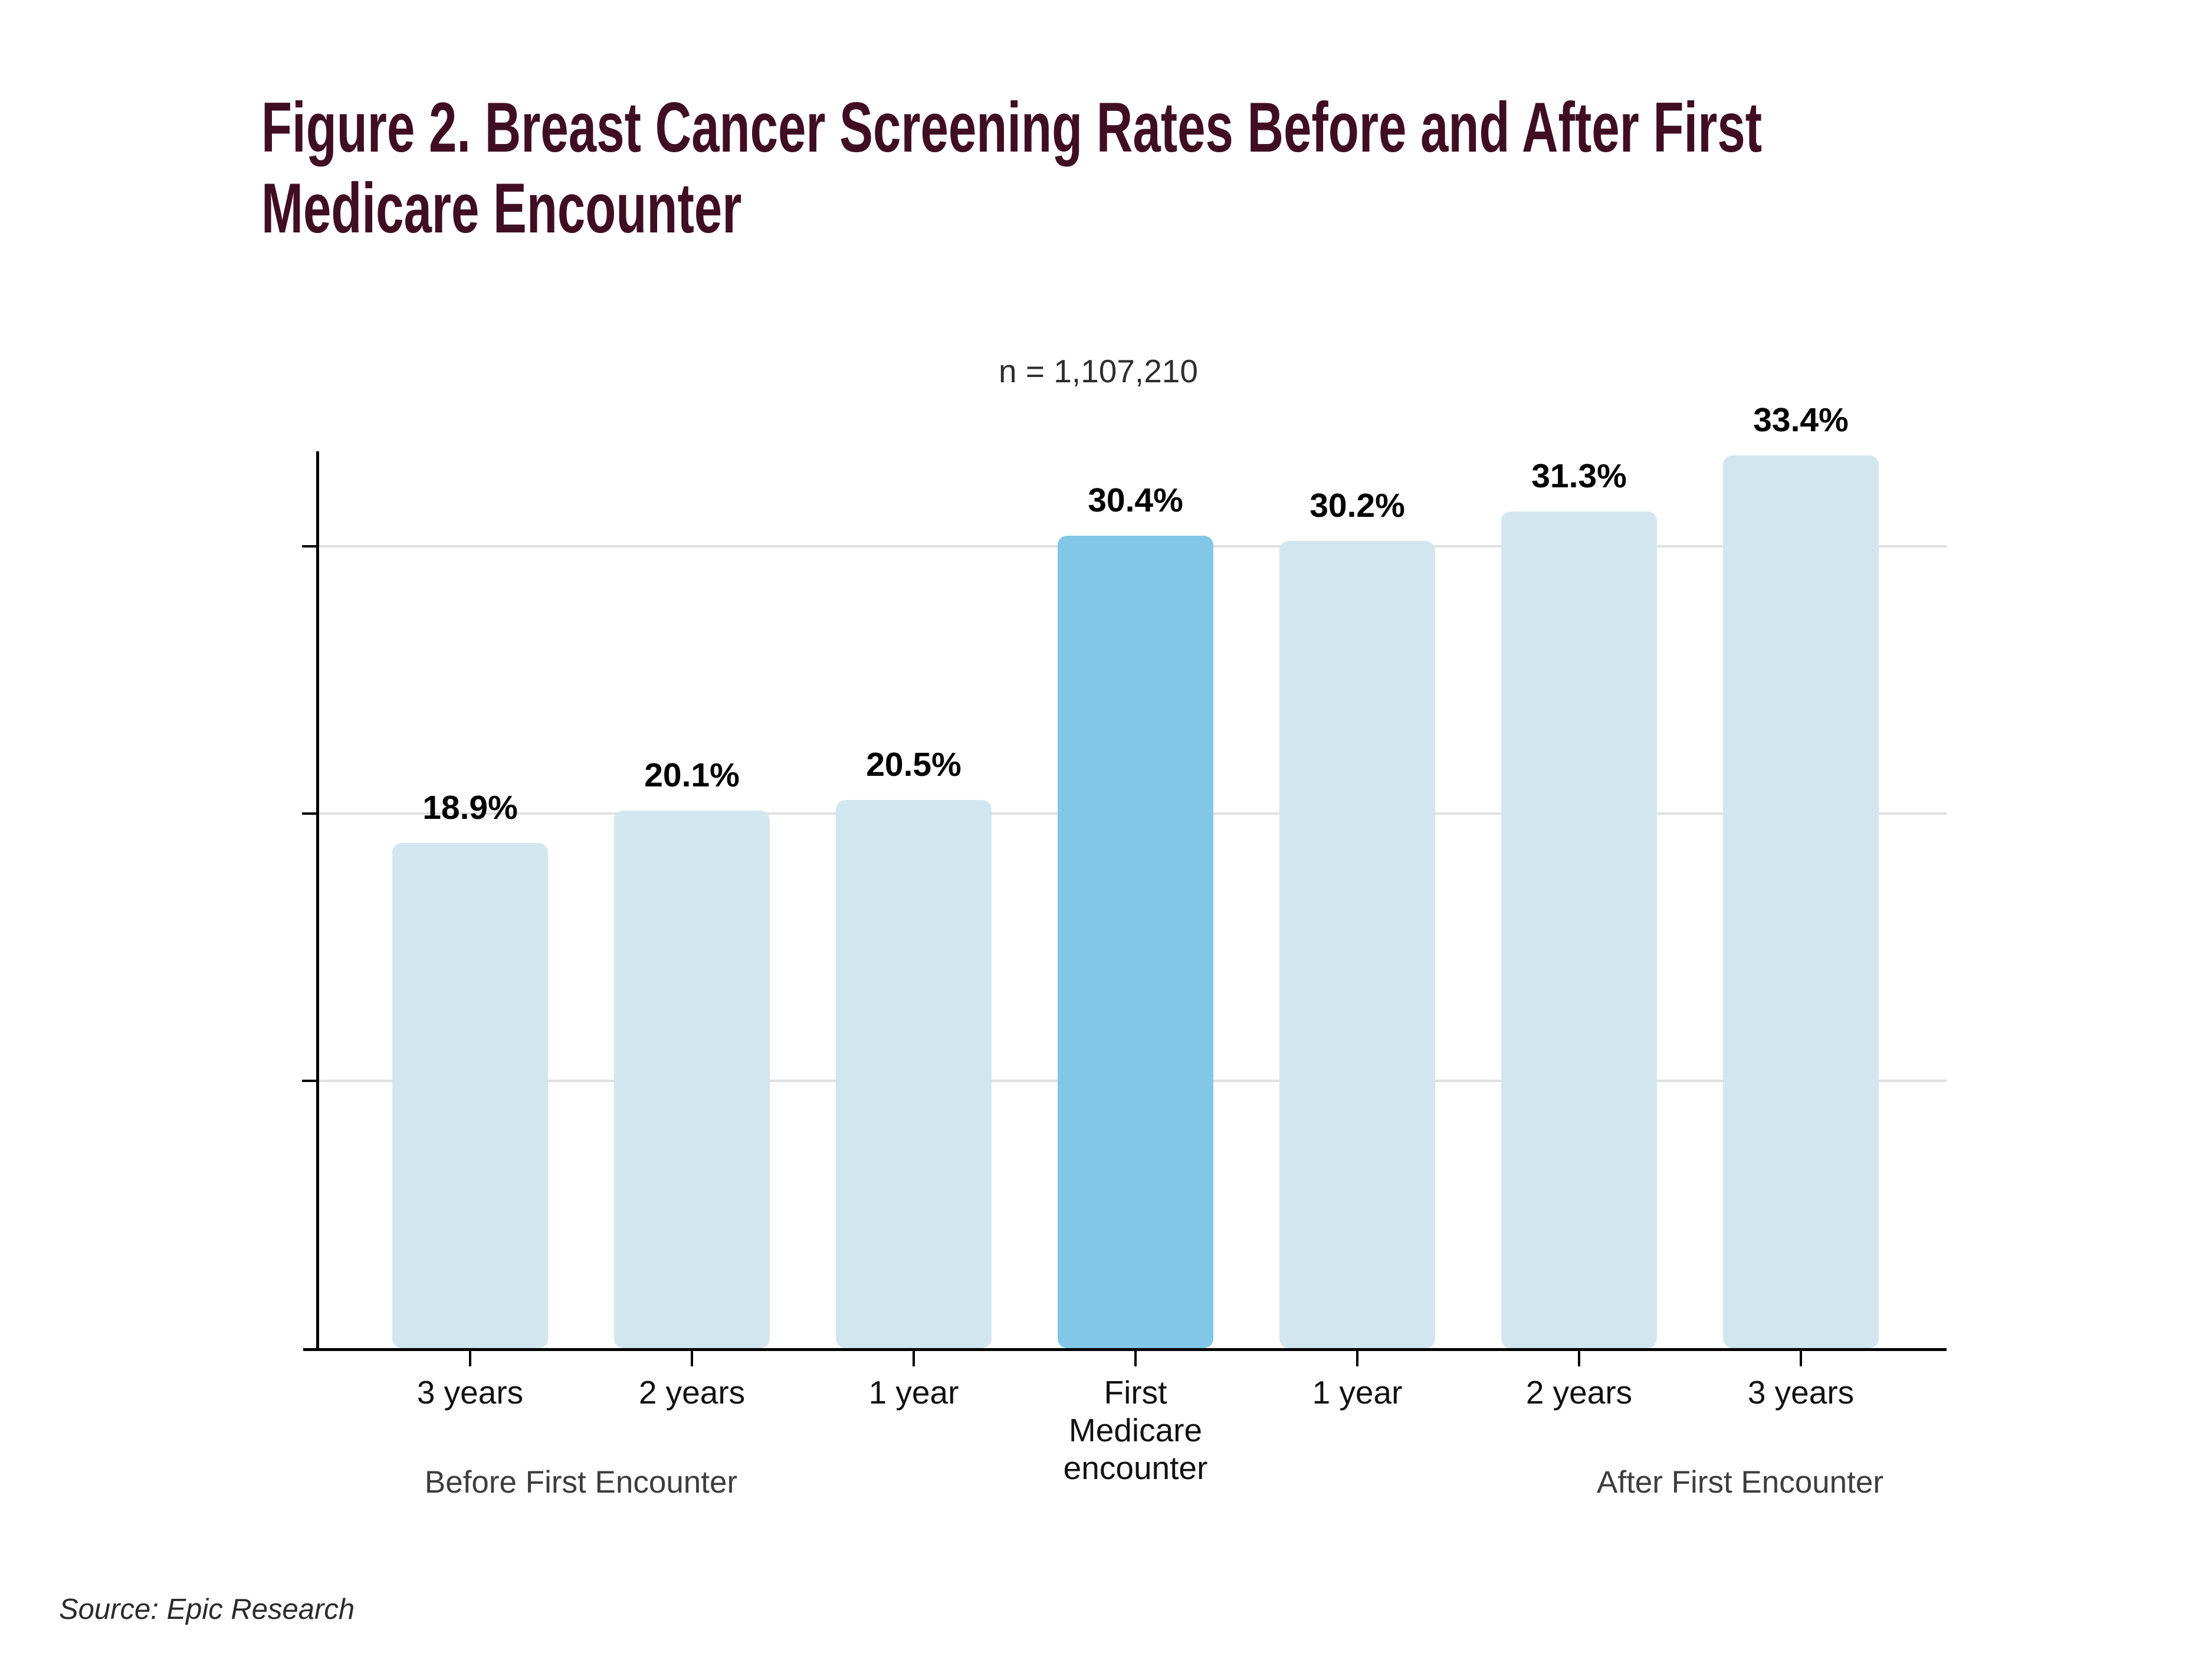  I want to click on bar-value-label: 30.2%, so click(1357, 505).